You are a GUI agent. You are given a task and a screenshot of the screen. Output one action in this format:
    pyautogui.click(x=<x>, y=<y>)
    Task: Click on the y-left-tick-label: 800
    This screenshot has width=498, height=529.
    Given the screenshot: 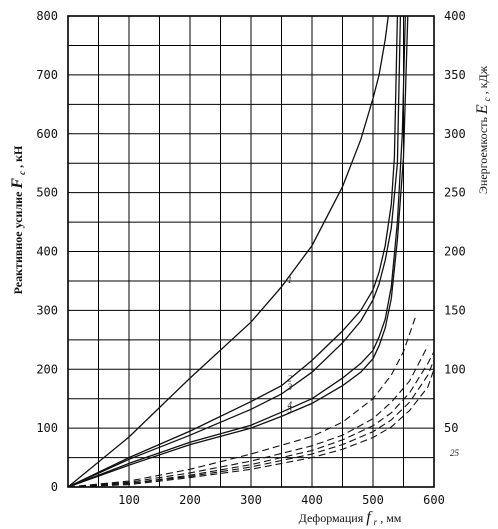 What is the action you would take?
    pyautogui.click(x=47, y=16)
    